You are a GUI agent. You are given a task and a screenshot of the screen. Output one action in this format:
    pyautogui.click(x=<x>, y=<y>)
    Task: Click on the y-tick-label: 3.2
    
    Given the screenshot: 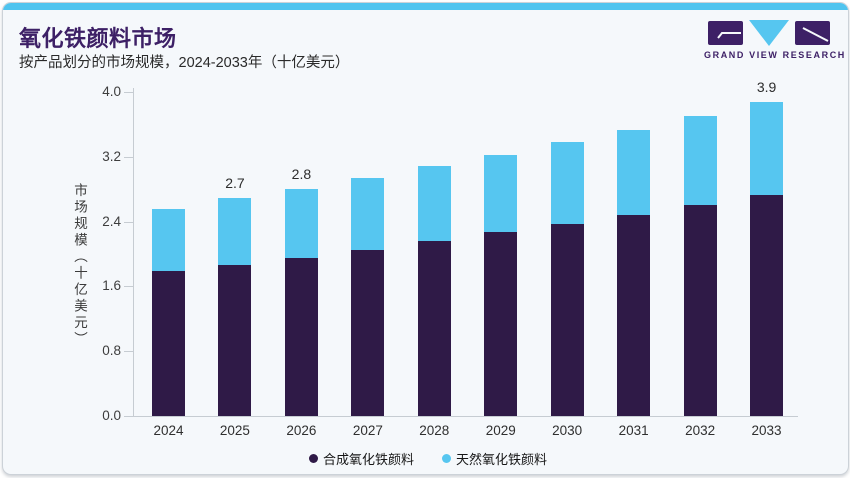 What is the action you would take?
    pyautogui.click(x=111, y=156)
    